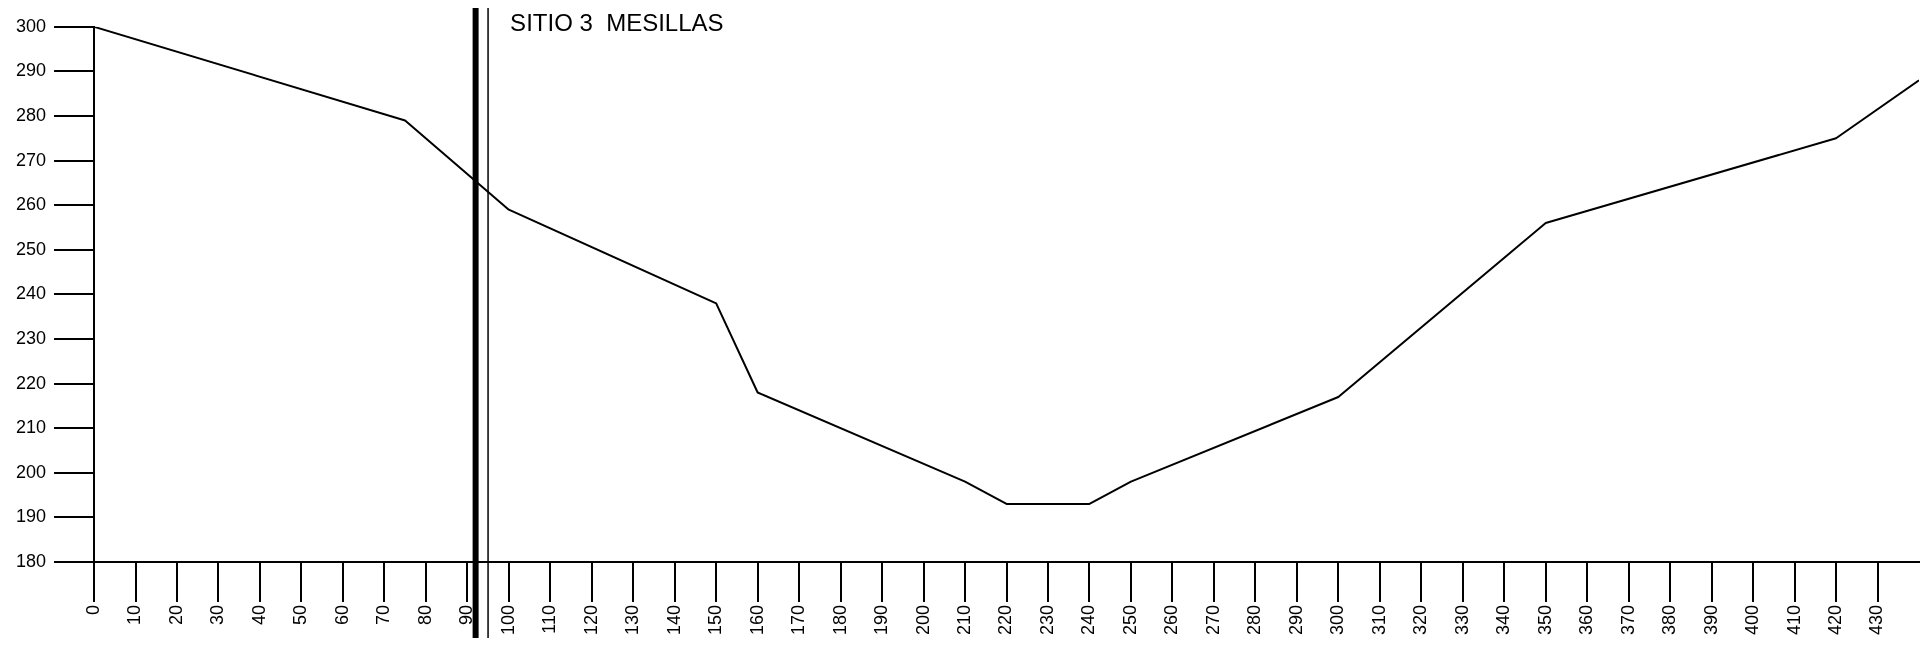 This screenshot has width=1931, height=646. I want to click on x-tick-label: 180, so click(839, 620).